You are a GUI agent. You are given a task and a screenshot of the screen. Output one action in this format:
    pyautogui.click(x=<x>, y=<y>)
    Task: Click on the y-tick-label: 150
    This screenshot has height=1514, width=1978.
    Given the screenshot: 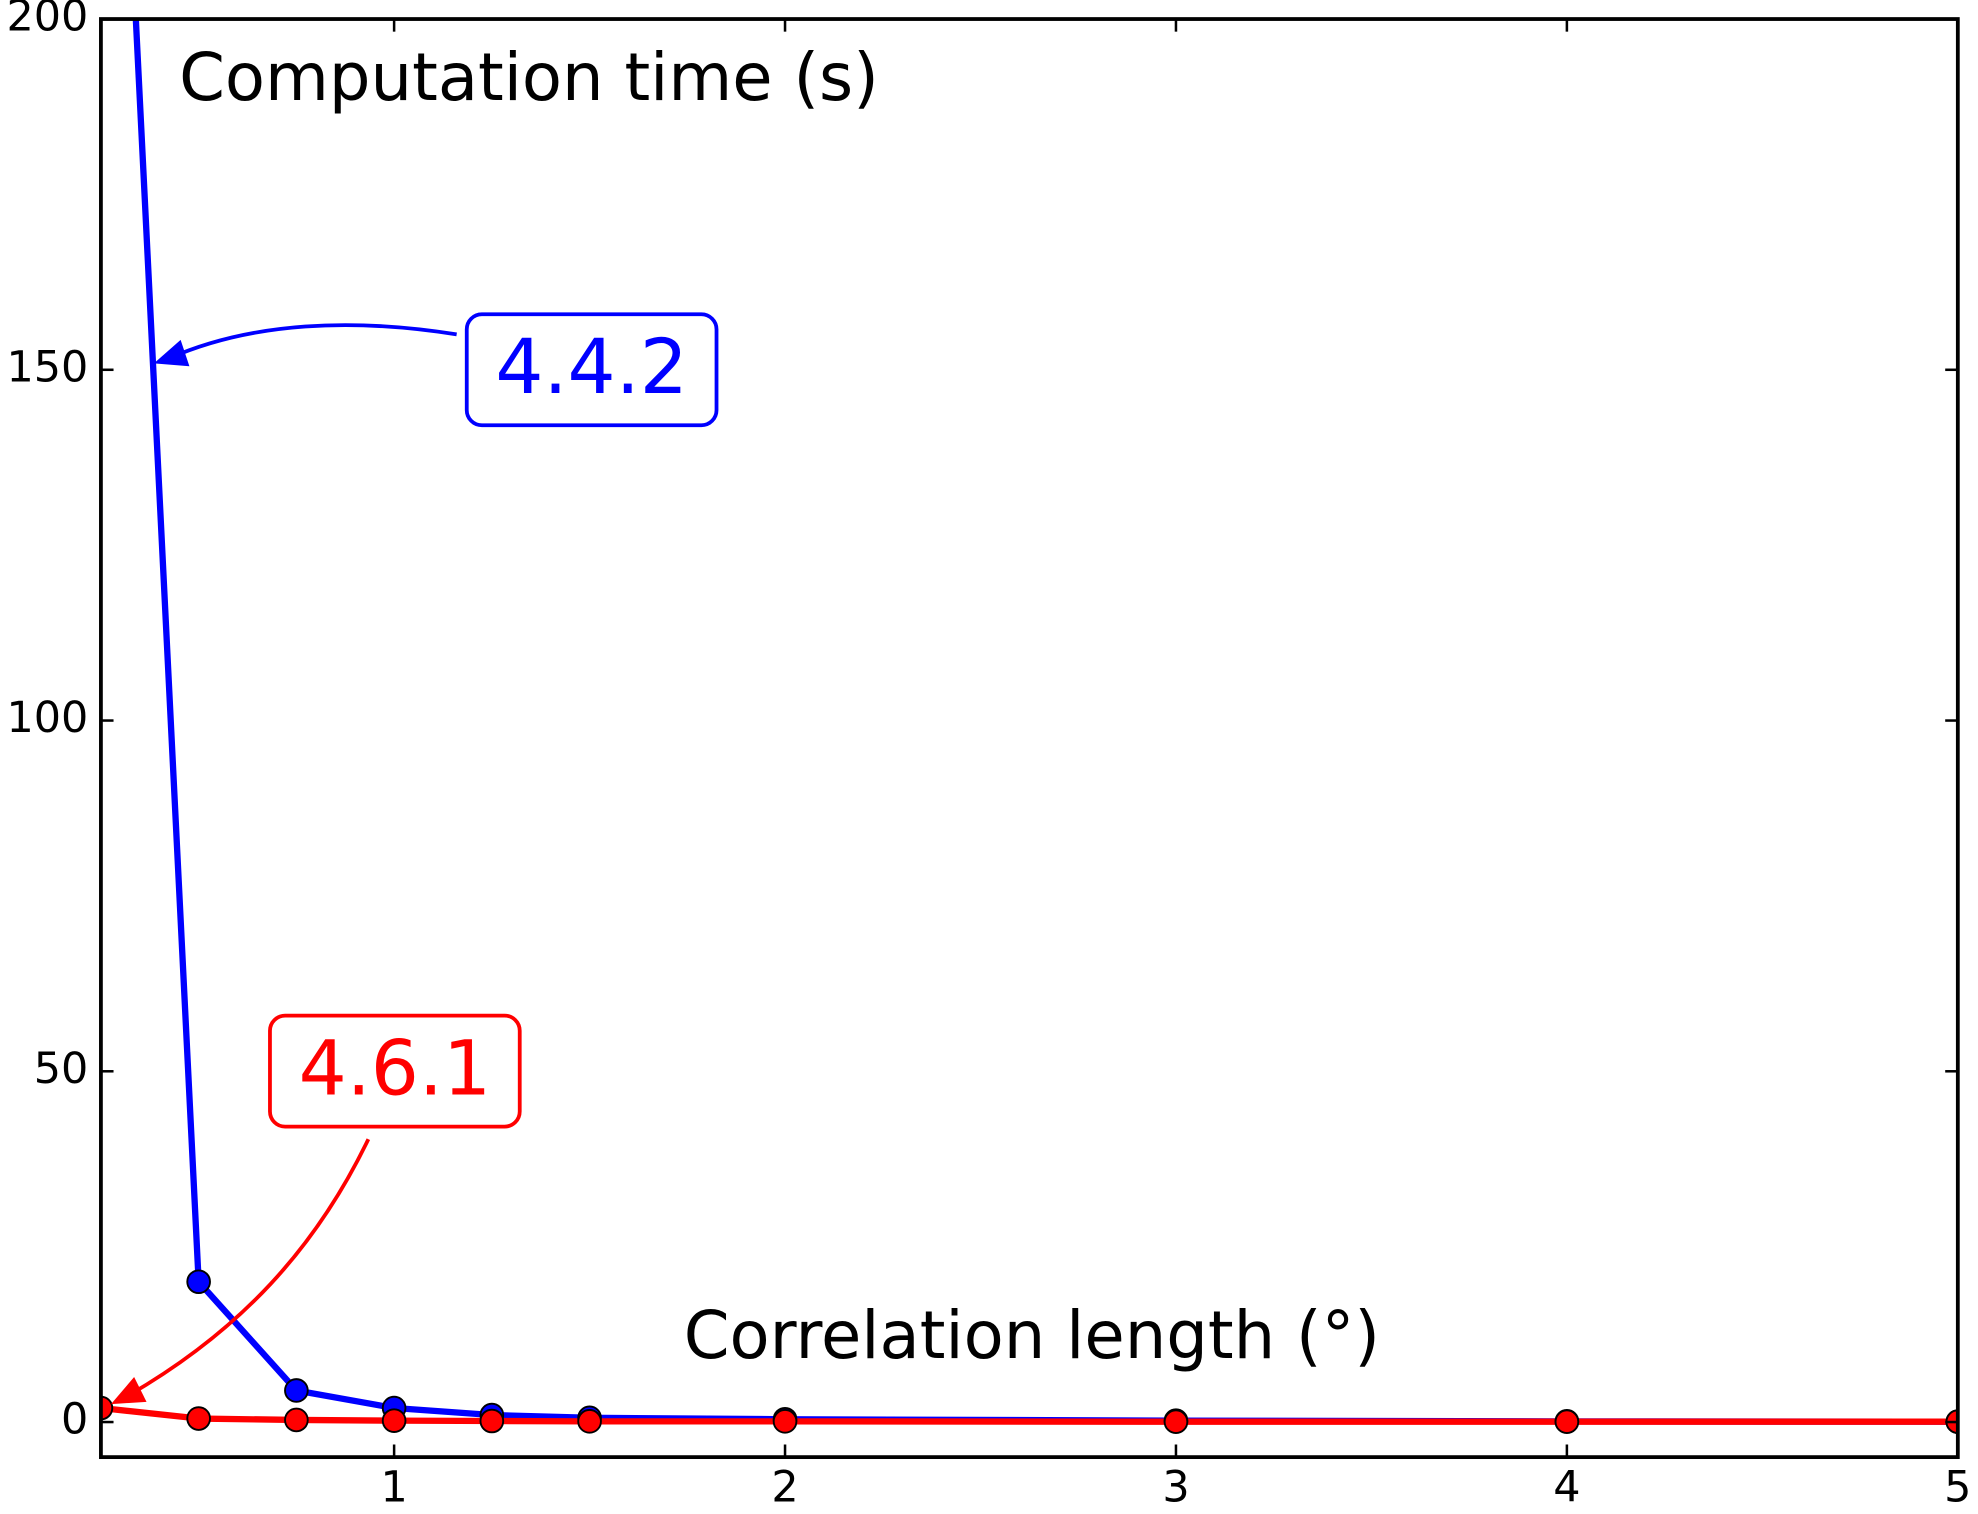 What is the action you would take?
    pyautogui.click(x=47, y=367)
    